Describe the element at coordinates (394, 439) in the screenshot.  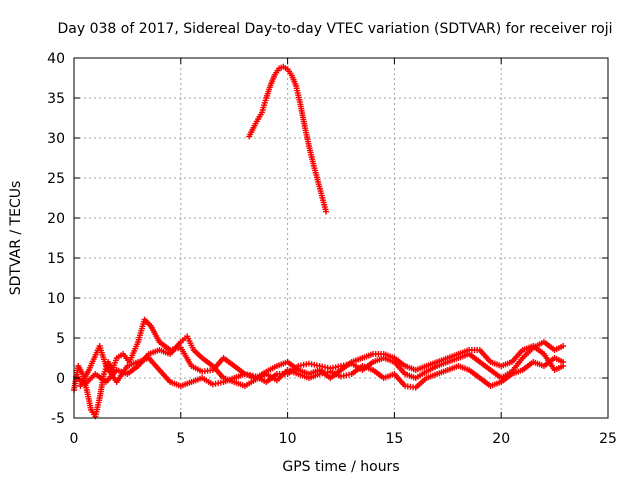
I see `x-tick-label: 15` at that location.